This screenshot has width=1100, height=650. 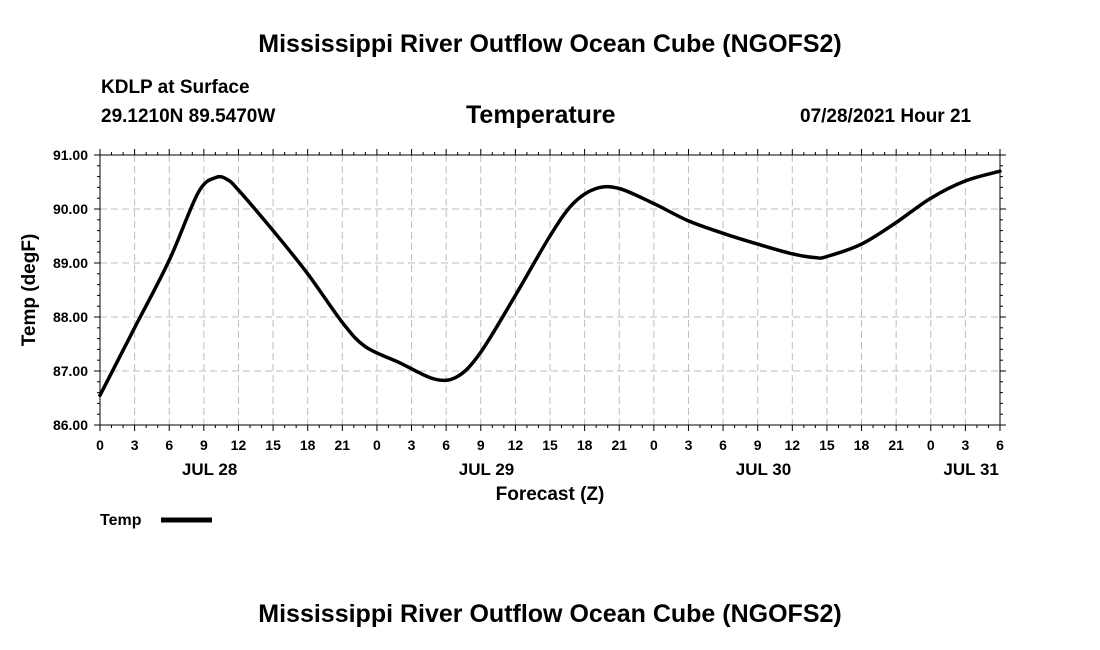 I want to click on y-tick-label: 87.00, so click(x=70, y=371).